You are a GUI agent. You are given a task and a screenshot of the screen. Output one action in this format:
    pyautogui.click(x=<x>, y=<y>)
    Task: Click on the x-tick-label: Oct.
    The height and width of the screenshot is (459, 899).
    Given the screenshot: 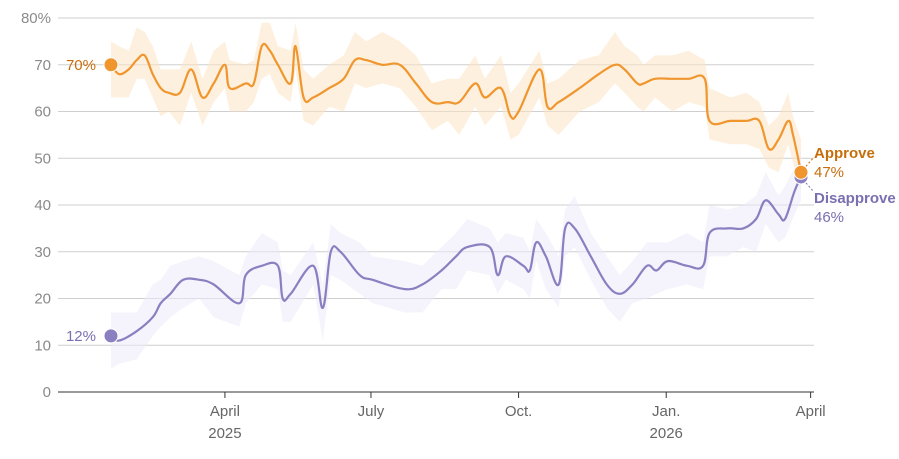 What is the action you would take?
    pyautogui.click(x=519, y=411)
    